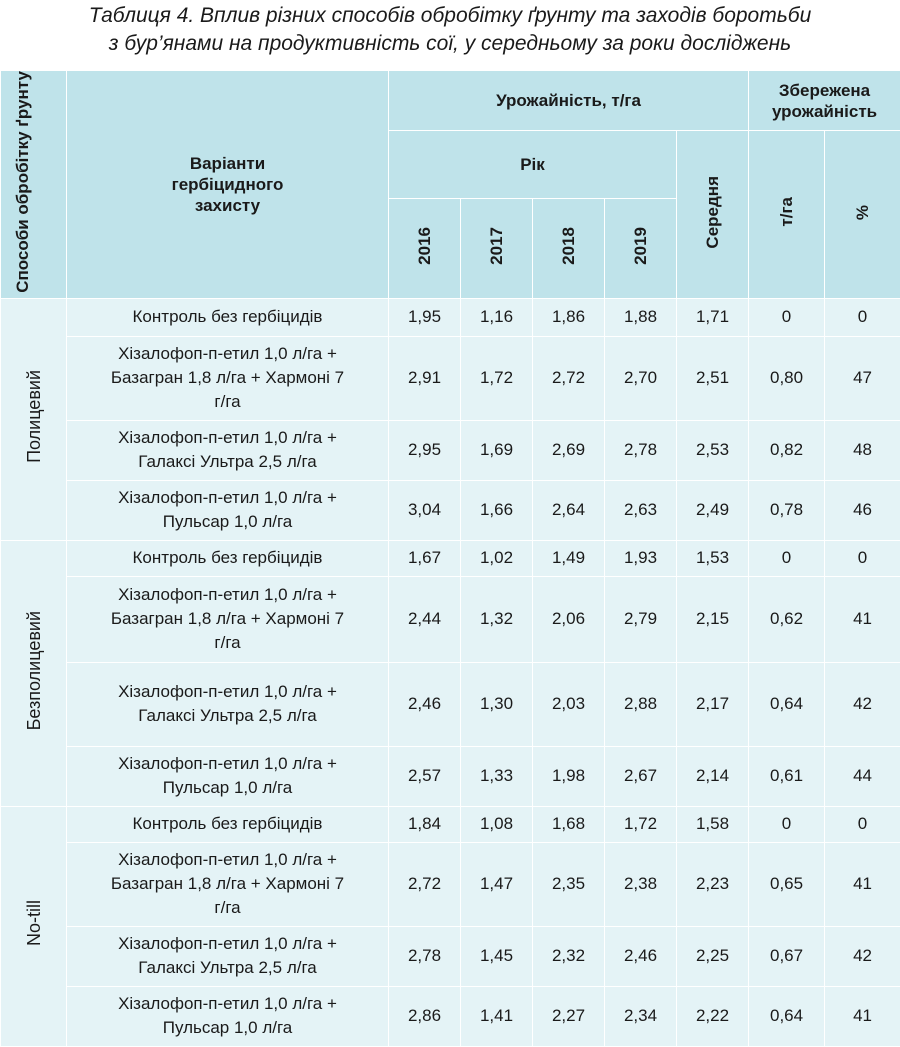 The image size is (900, 1047). What do you see at coordinates (713, 776) in the screenshot?
I see `value-average: 2,14` at bounding box center [713, 776].